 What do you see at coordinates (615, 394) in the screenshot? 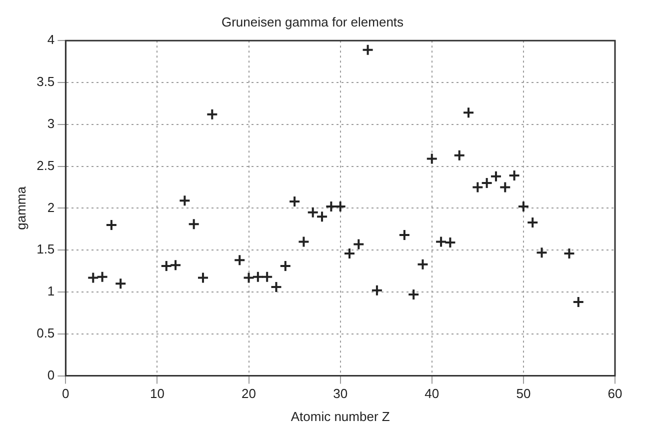
I see `x-tick-label: 60` at bounding box center [615, 394].